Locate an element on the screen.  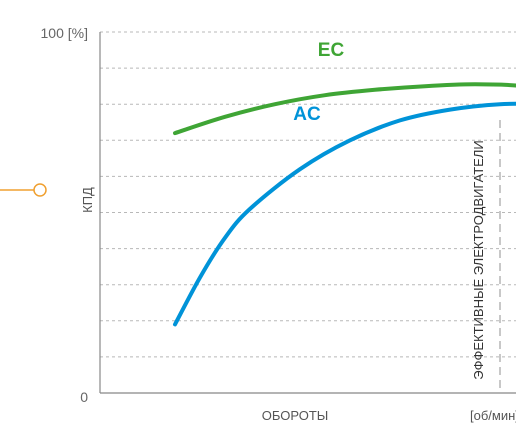
y-axis-title: КПД is located at coordinates (87, 200).